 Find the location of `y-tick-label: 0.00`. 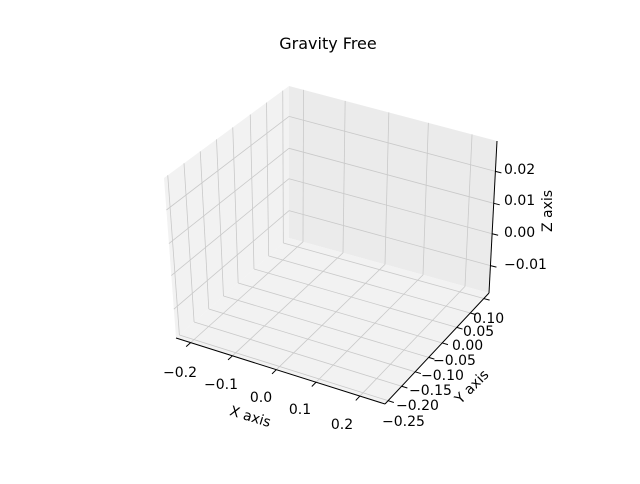

y-tick-label: 0.00 is located at coordinates (467, 346).